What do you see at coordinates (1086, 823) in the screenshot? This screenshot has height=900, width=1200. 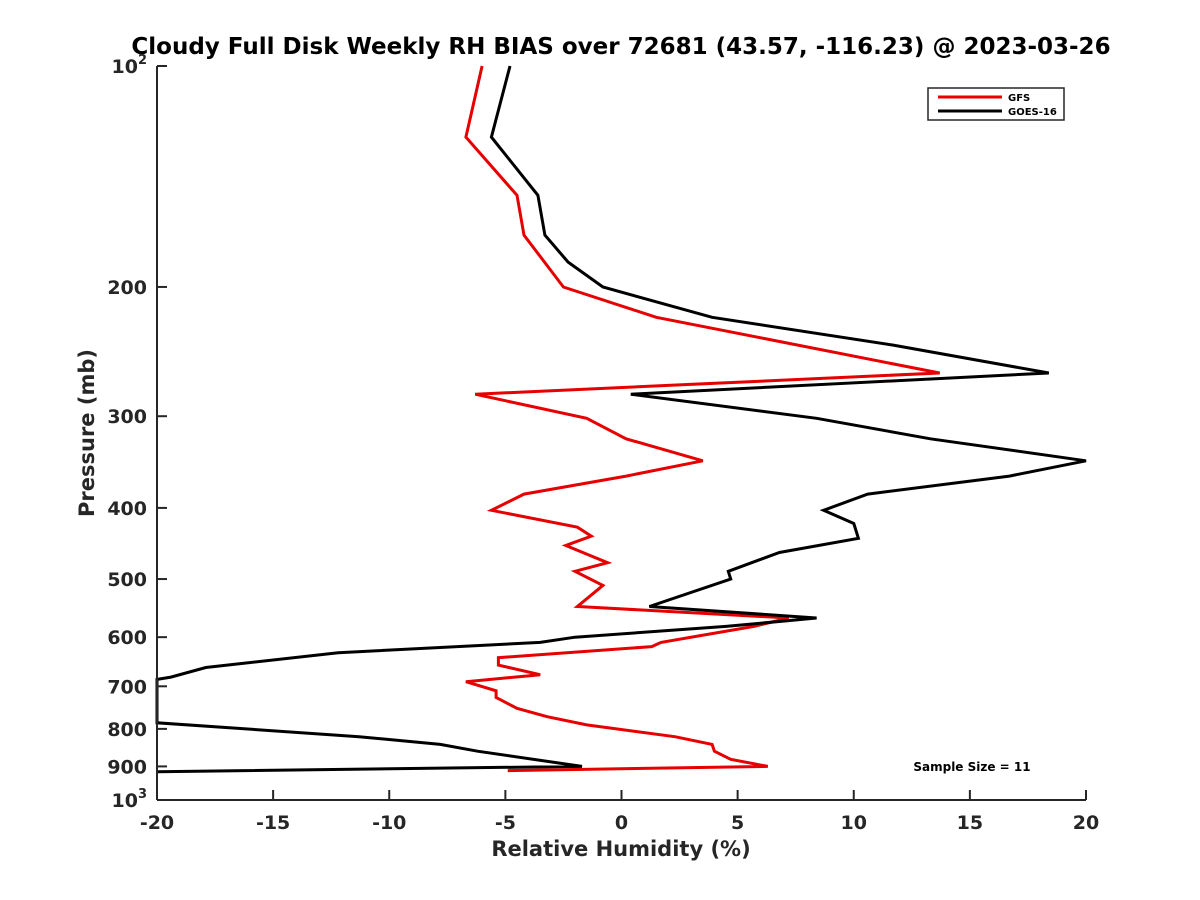 I see `x-tick-label: 20` at bounding box center [1086, 823].